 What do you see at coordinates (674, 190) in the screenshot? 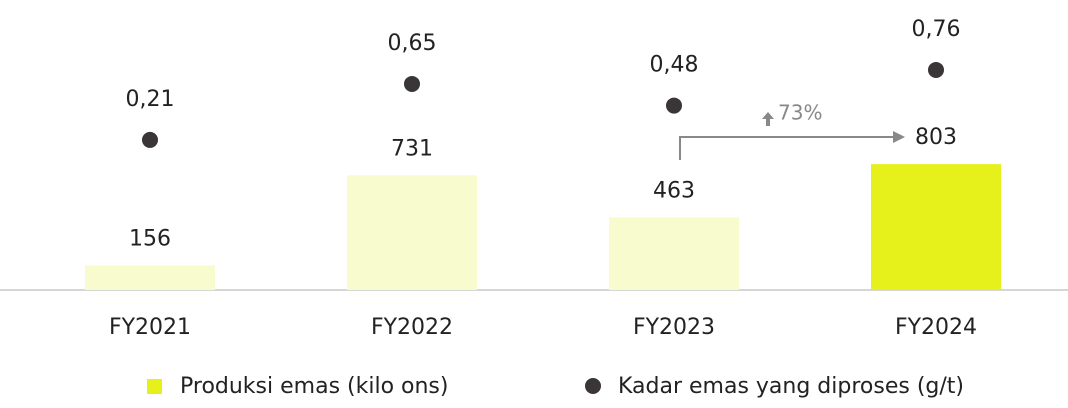
I see `bar-label: 463` at bounding box center [674, 190].